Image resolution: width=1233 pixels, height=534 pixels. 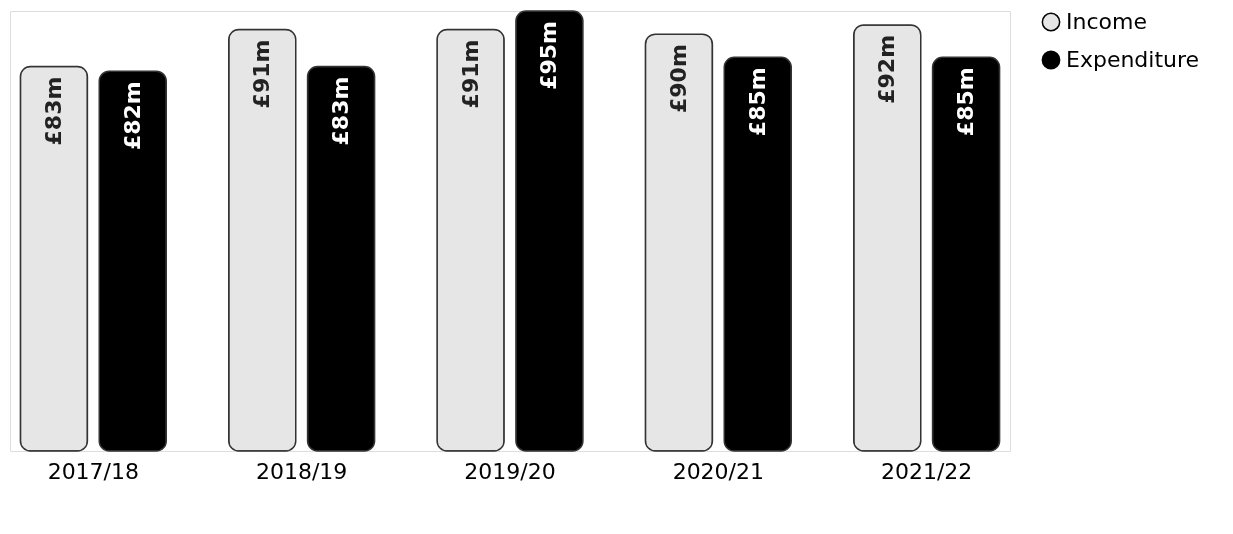 I want to click on x-tick-label: 2019/20, so click(x=510, y=471).